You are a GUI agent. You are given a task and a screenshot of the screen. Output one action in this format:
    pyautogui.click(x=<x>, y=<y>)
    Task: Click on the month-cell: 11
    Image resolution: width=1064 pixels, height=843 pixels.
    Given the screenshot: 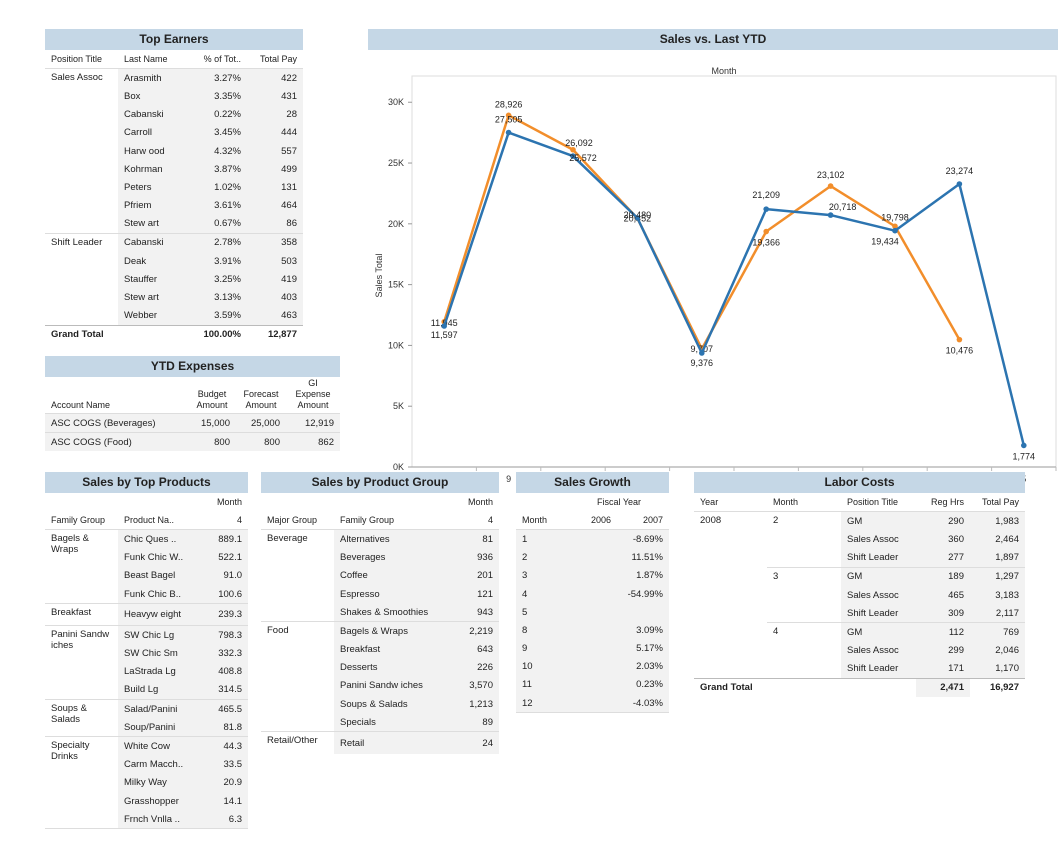 What is the action you would take?
    pyautogui.click(x=542, y=685)
    